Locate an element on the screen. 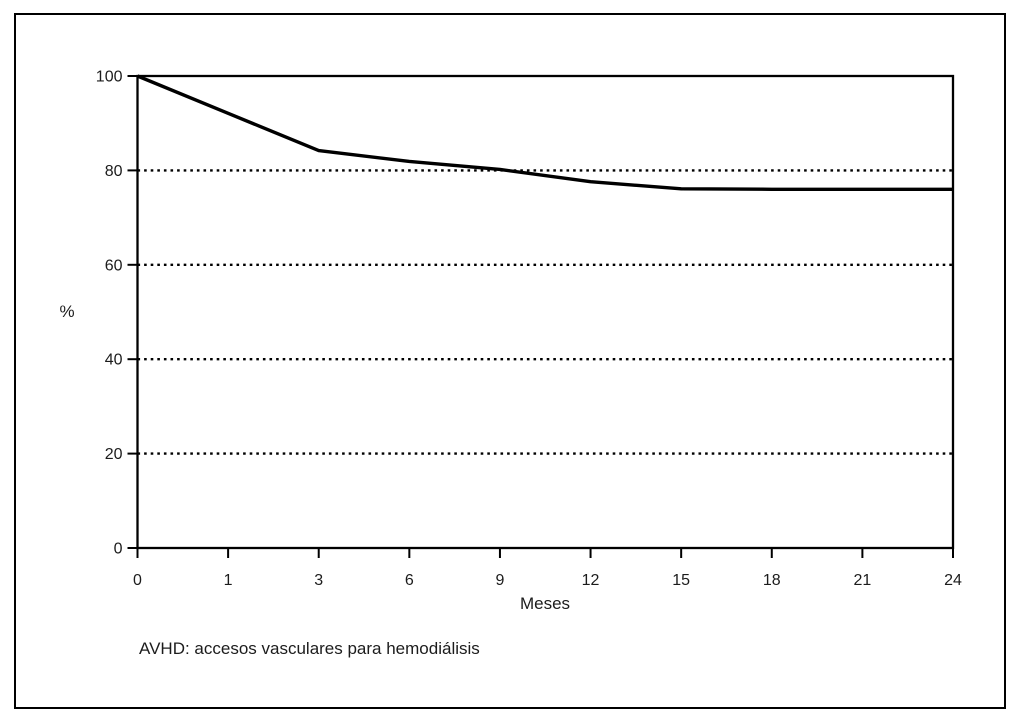 Image resolution: width=1024 pixels, height=728 pixels. x-tick-label-15: 15 is located at coordinates (681, 580).